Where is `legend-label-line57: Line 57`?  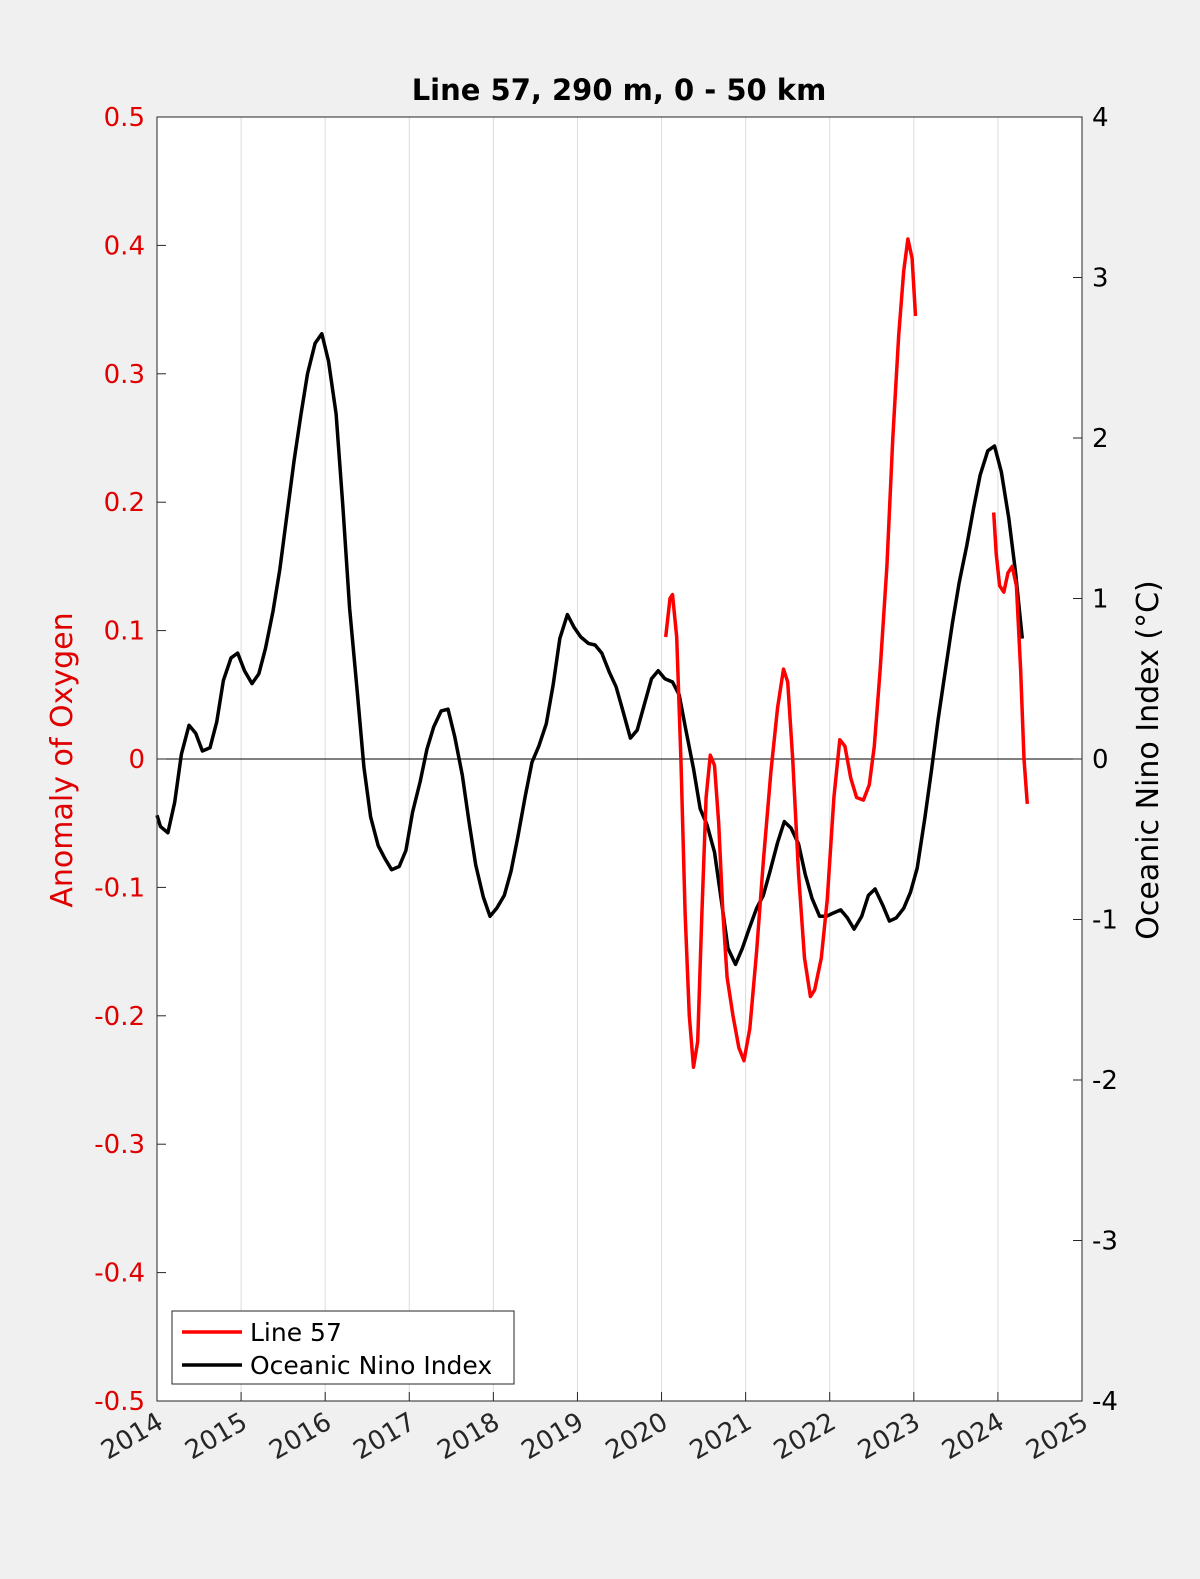 legend-label-line57: Line 57 is located at coordinates (296, 1332).